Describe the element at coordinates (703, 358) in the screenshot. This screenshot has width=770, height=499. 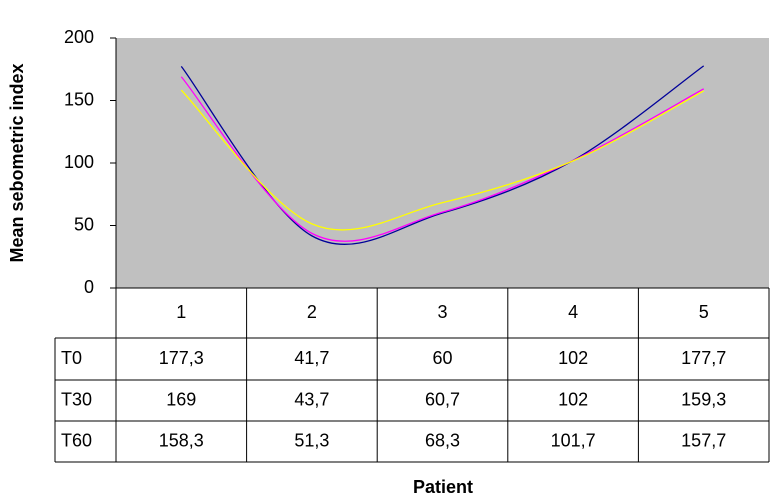
I see `table-cell: 177,7` at that location.